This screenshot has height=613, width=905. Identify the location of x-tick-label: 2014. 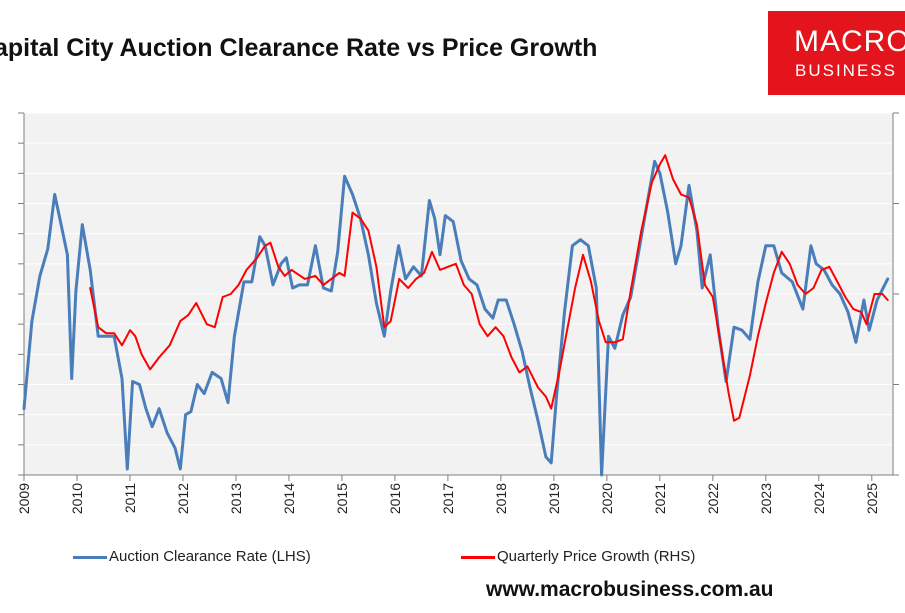
(289, 498).